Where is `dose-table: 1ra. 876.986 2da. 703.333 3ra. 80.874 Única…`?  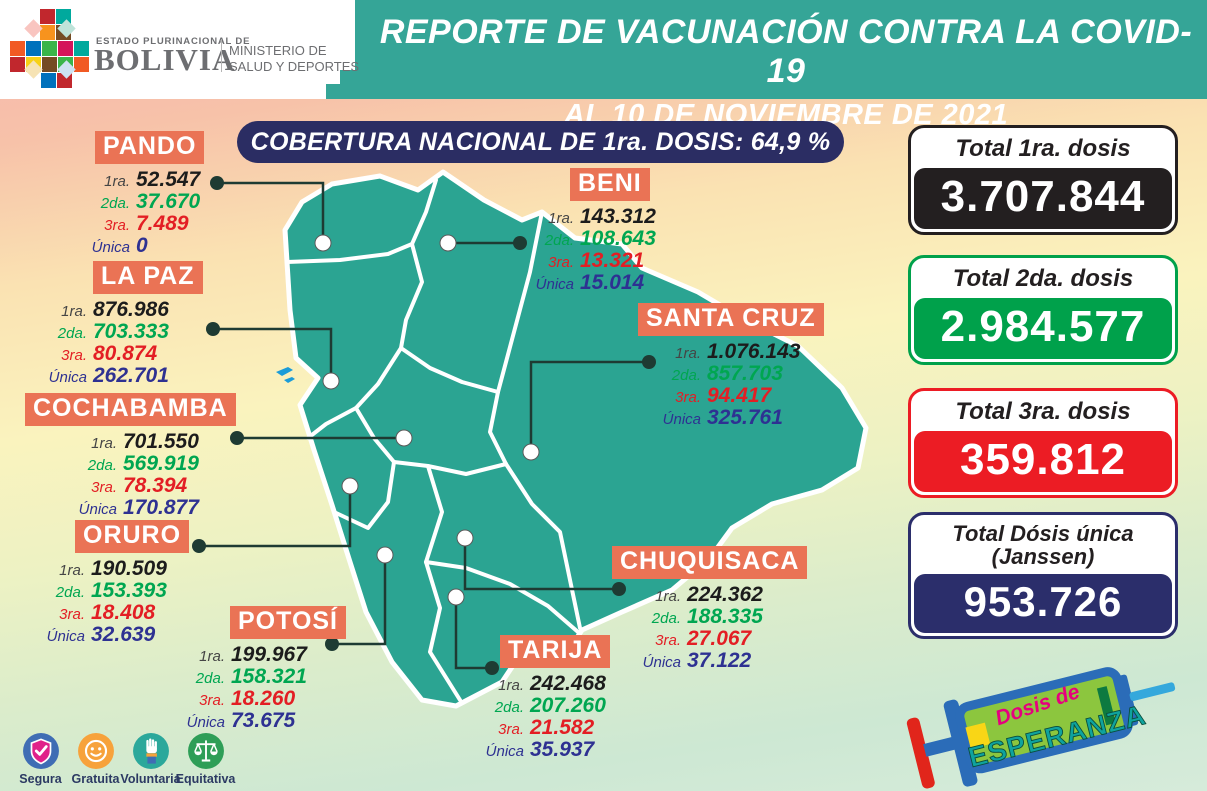 dose-table: 1ra. 876.986 2da. 703.333 3ra. 80.874 Única… is located at coordinates (113, 343).